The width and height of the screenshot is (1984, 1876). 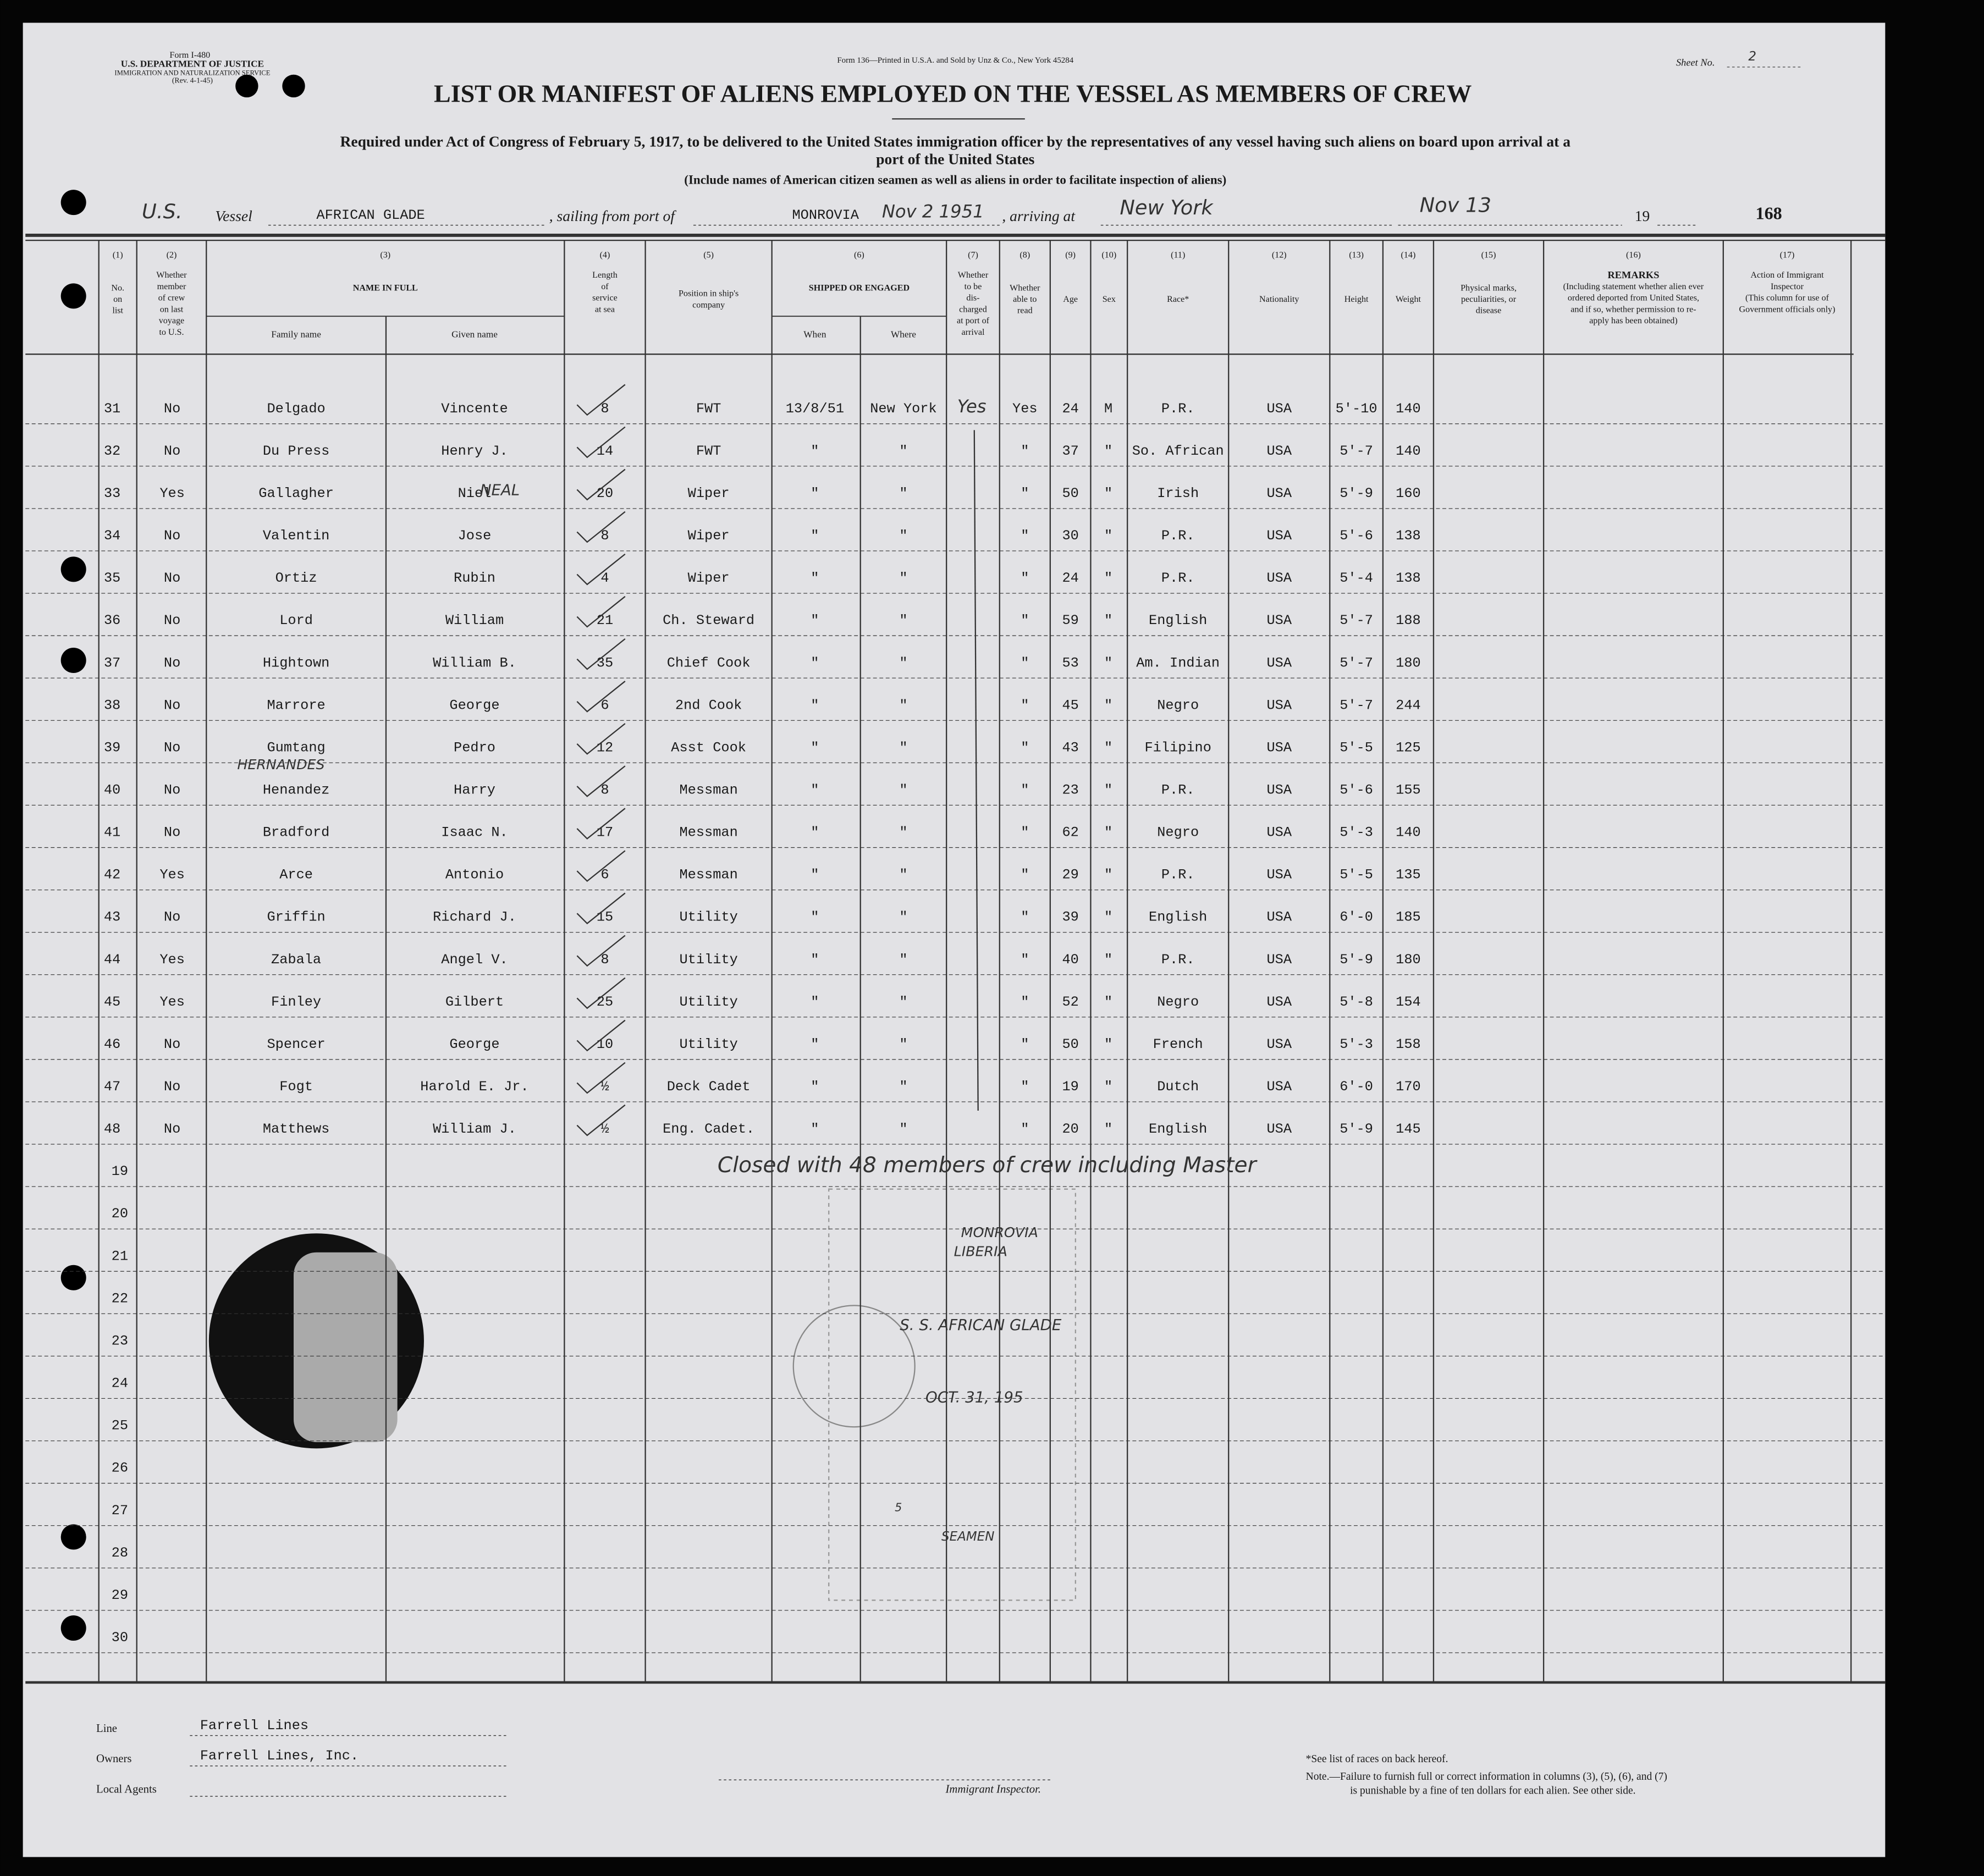 I want to click on inspector-label: Immigrant Inspector., so click(x=993, y=1789).